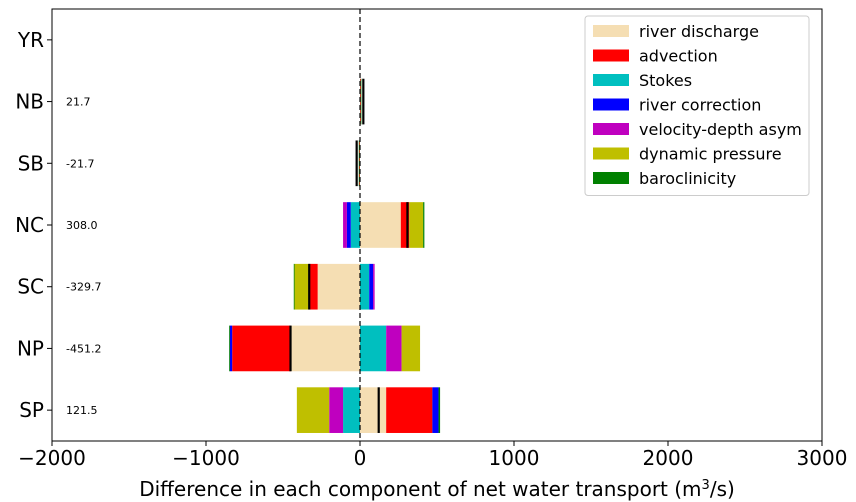  I want to click on legend-label: advection, so click(678, 56).